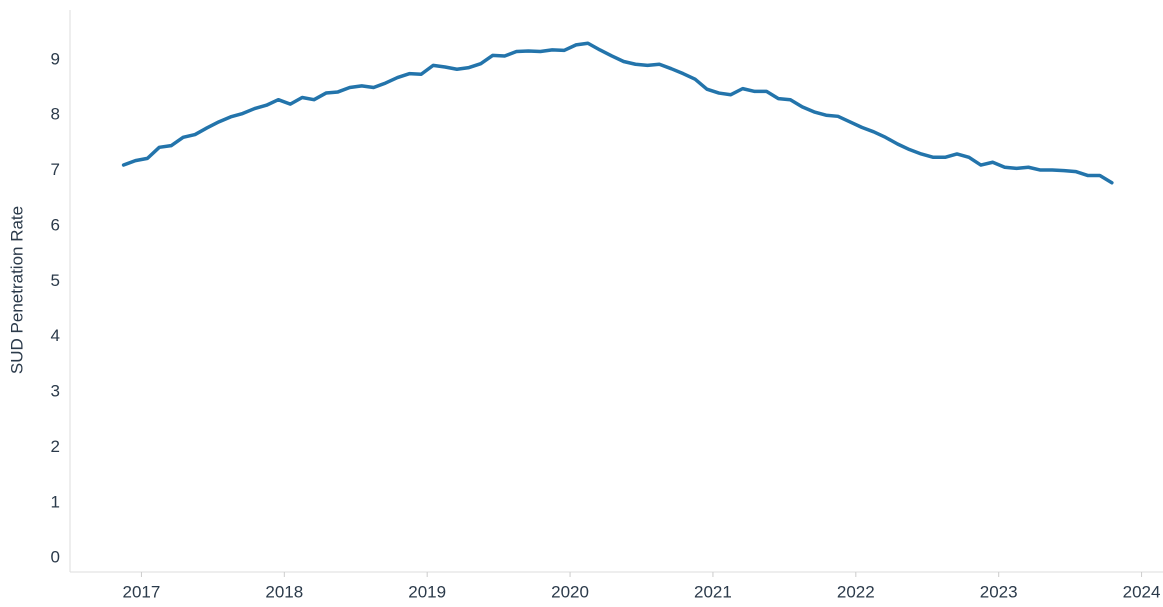 The width and height of the screenshot is (1163, 607). Describe the element at coordinates (55, 224) in the screenshot. I see `y-tick-label: 6` at that location.